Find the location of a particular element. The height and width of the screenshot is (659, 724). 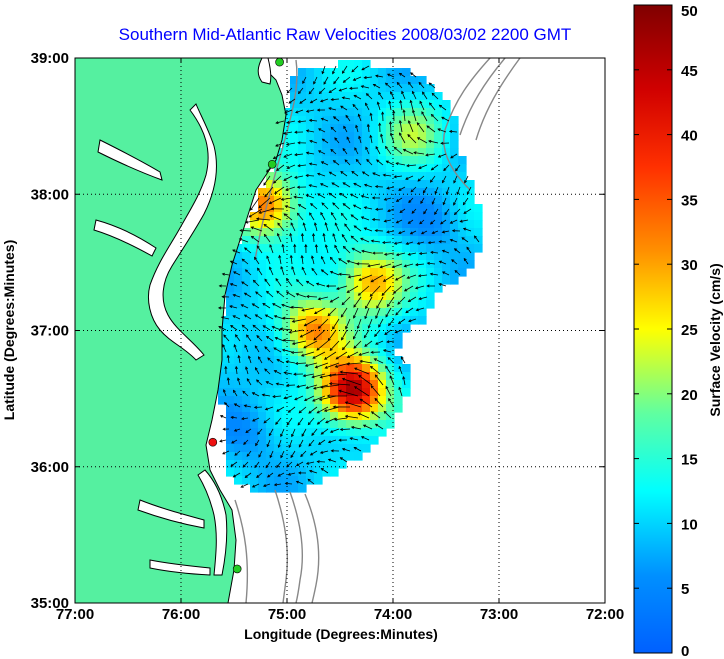

delaware-bay is located at coordinates (264, 71).